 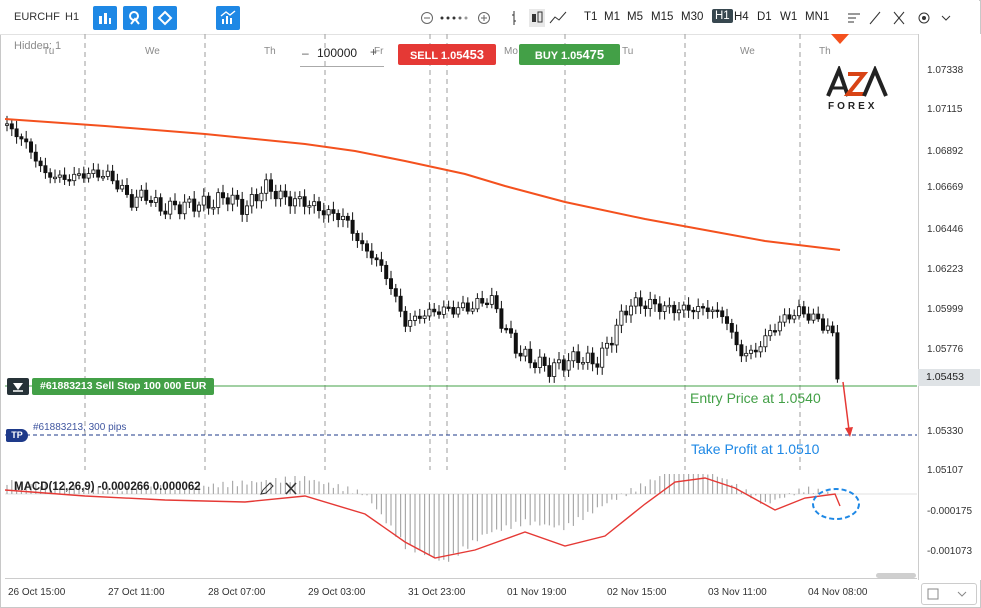 I want to click on pencil-icon, so click(x=134, y=18).